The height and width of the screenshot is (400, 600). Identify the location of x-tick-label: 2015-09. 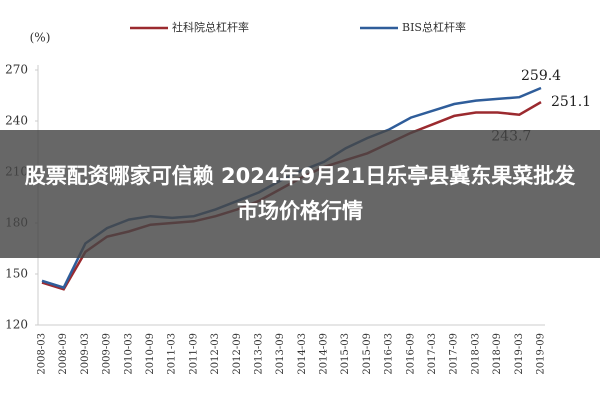
(367, 354).